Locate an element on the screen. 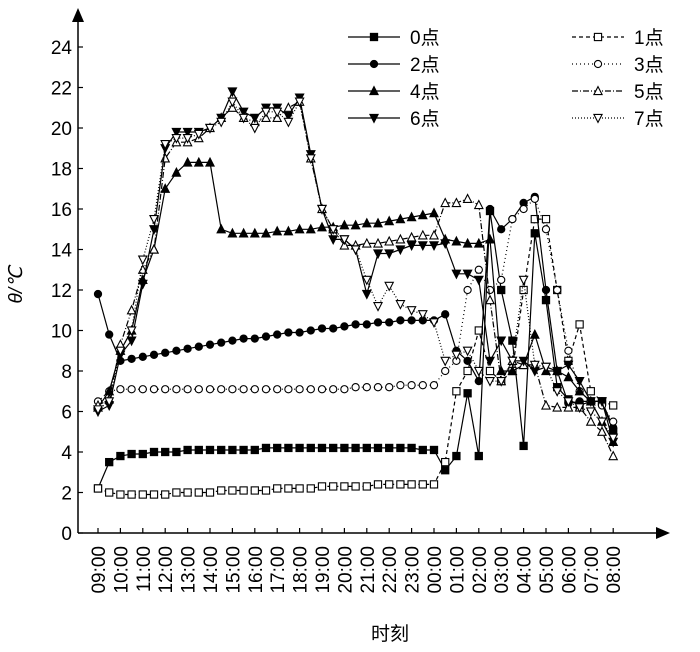  x-tick-label: 11:00 is located at coordinates (144, 569).